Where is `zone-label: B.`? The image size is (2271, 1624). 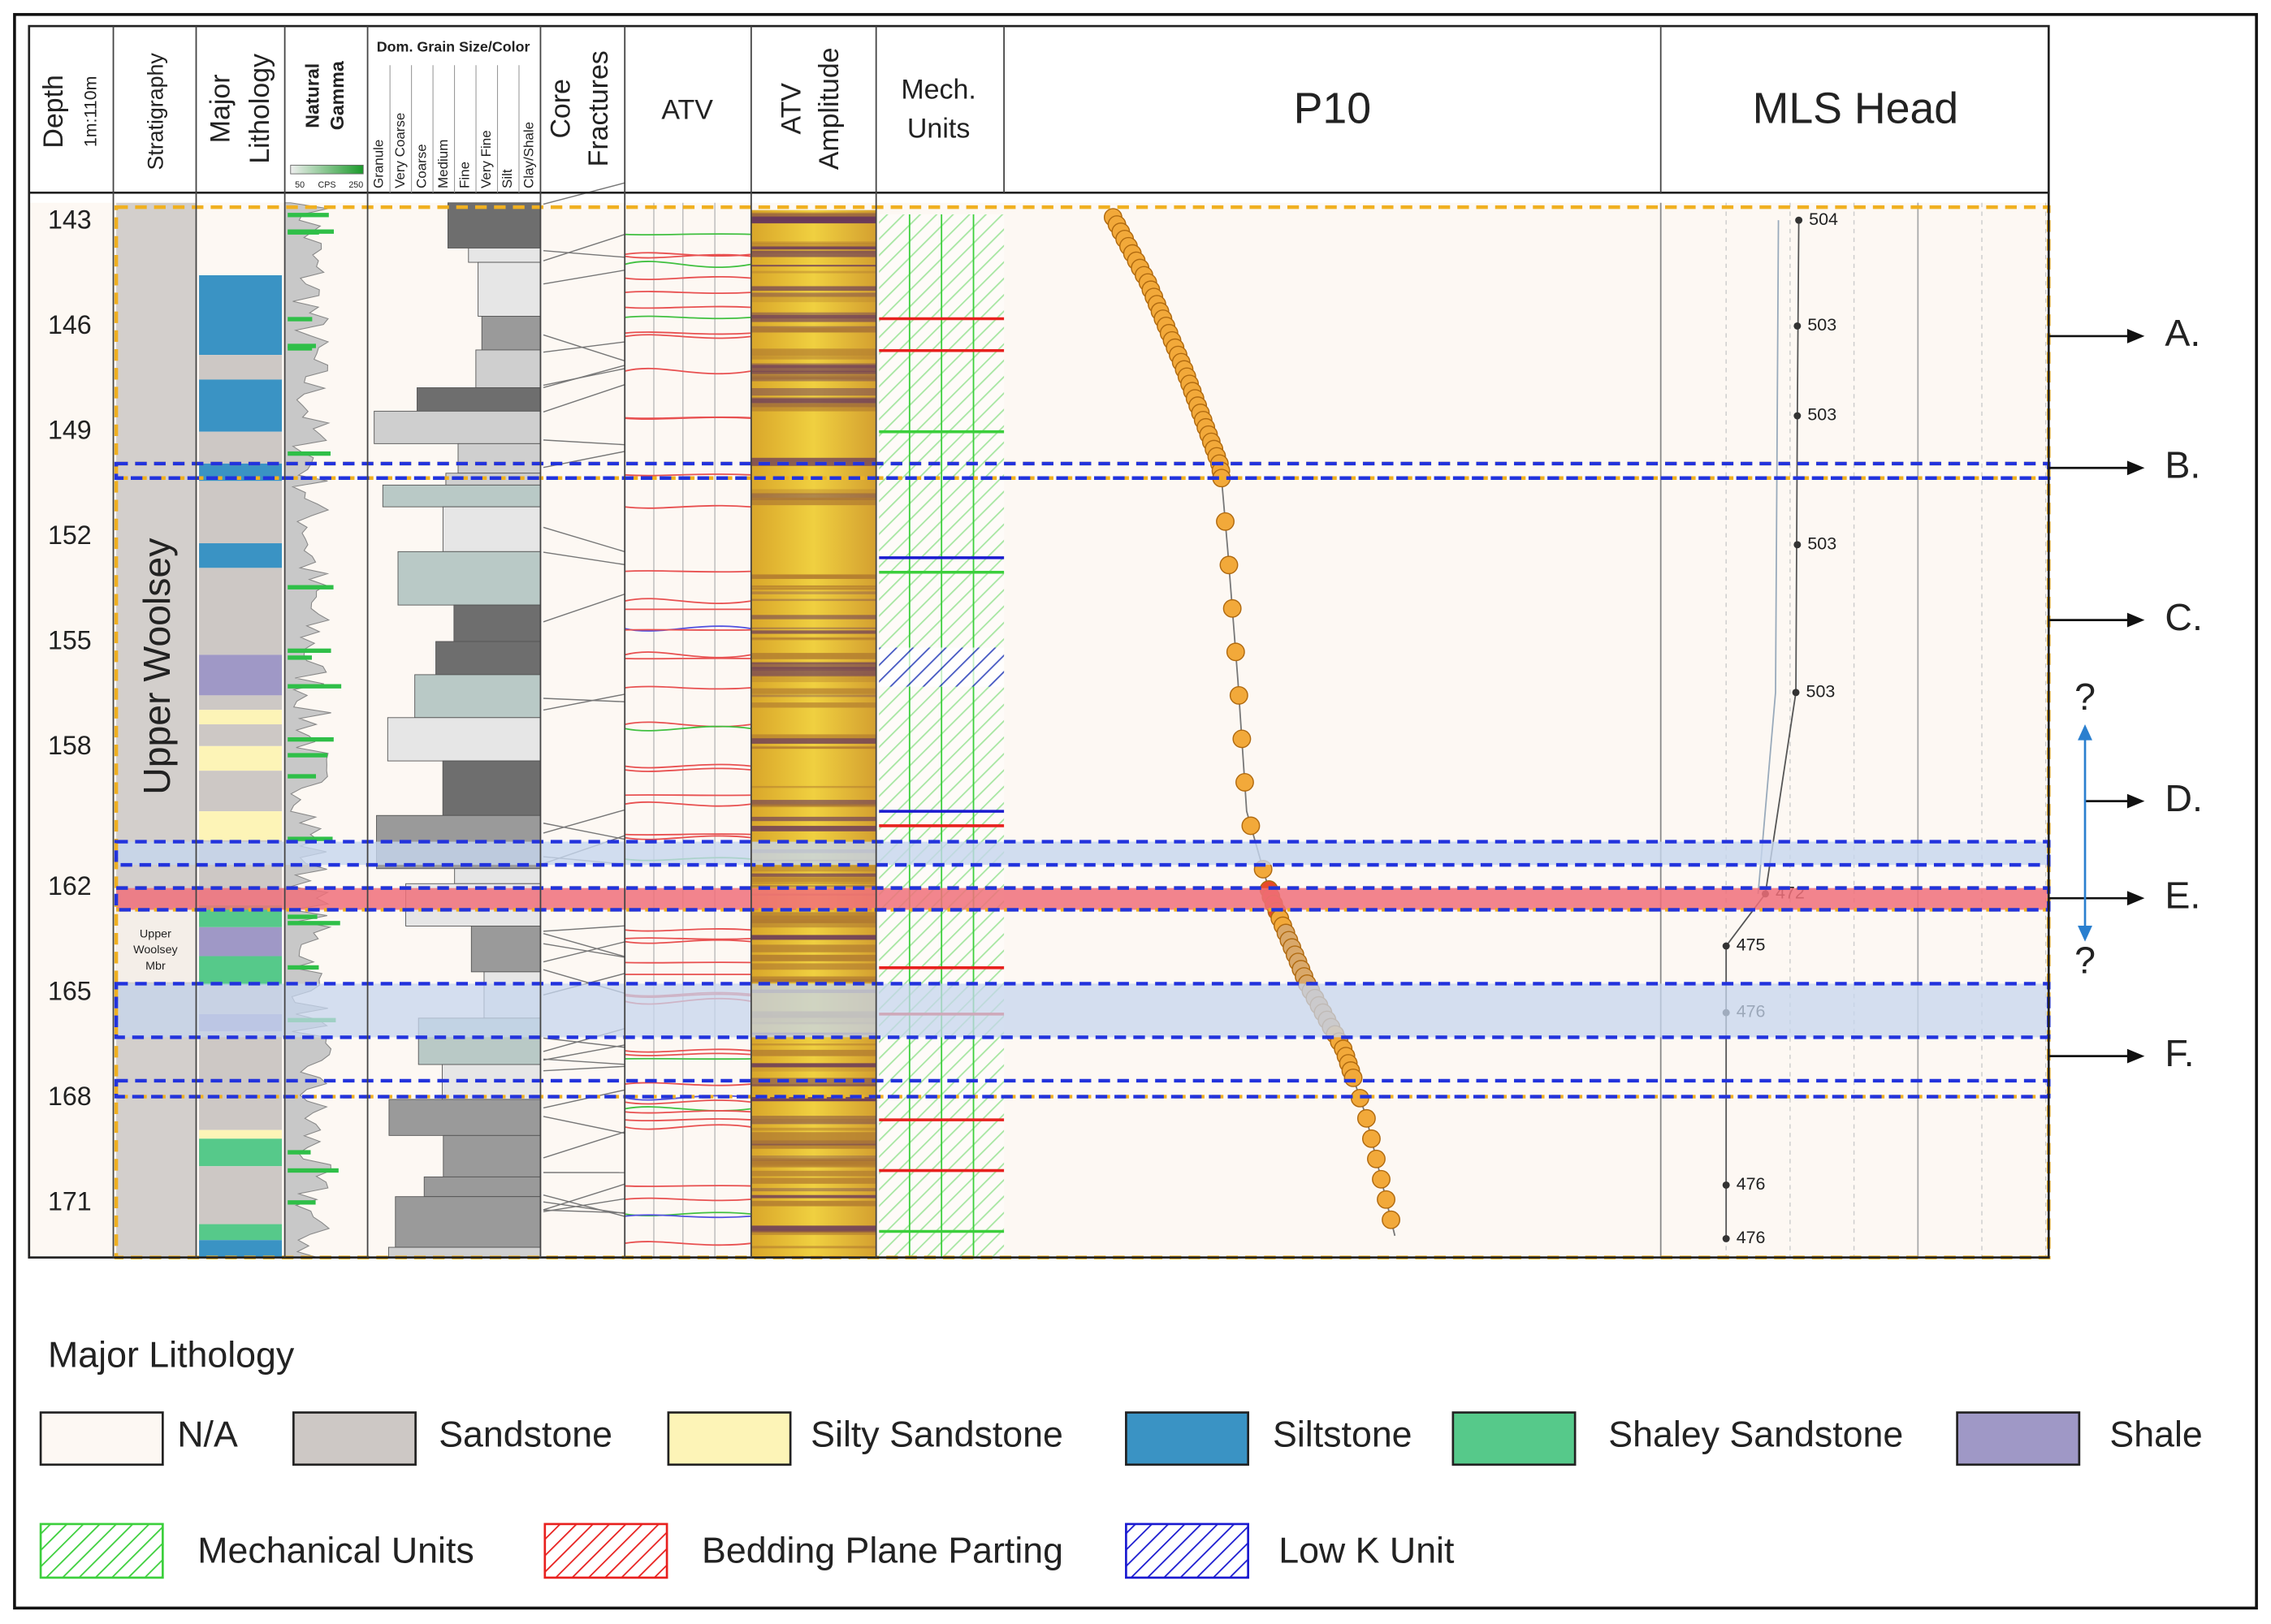 zone-label: B. is located at coordinates (2182, 465).